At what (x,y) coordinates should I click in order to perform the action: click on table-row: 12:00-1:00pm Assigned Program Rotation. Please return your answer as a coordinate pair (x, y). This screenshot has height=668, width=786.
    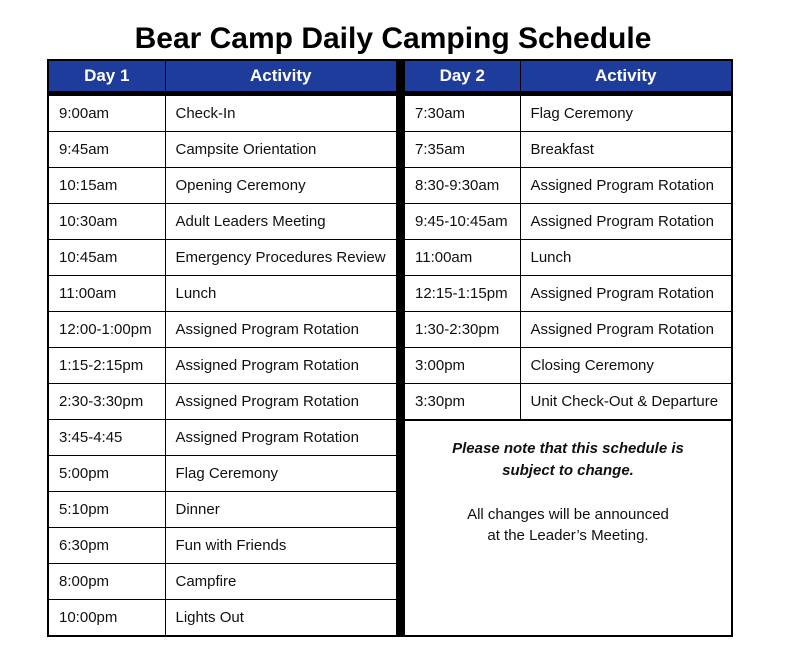
    Looking at the image, I should click on (222, 329).